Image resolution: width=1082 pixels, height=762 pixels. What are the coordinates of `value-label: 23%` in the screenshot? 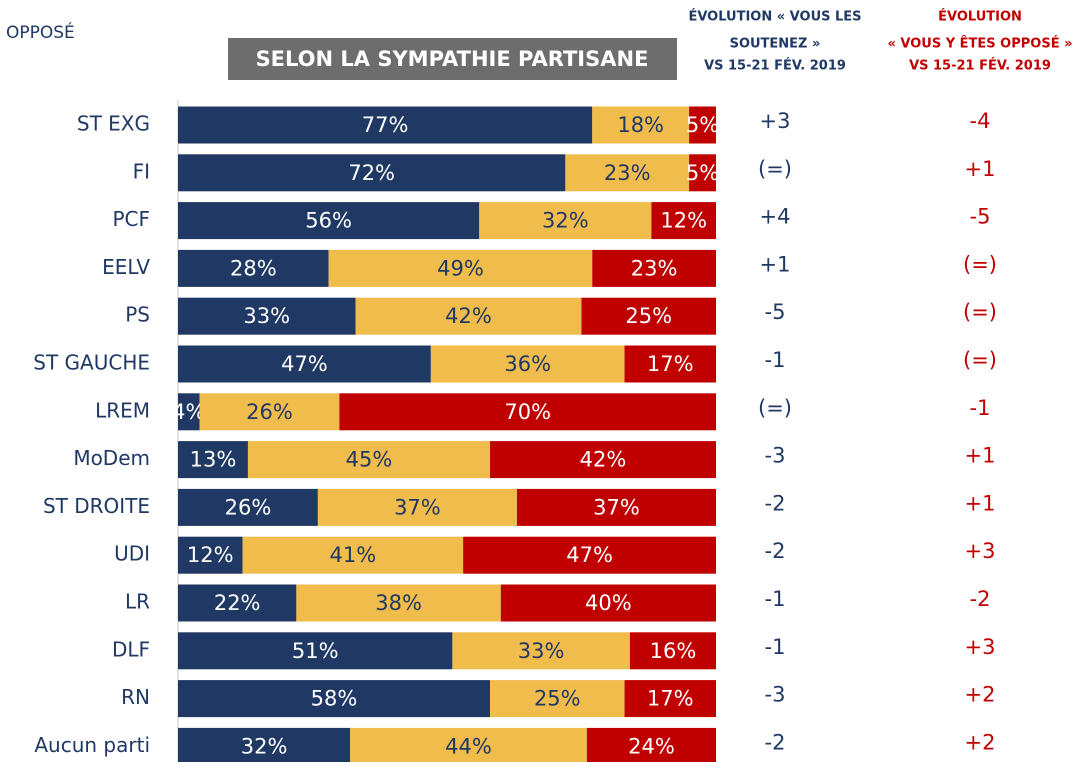 It's located at (627, 173).